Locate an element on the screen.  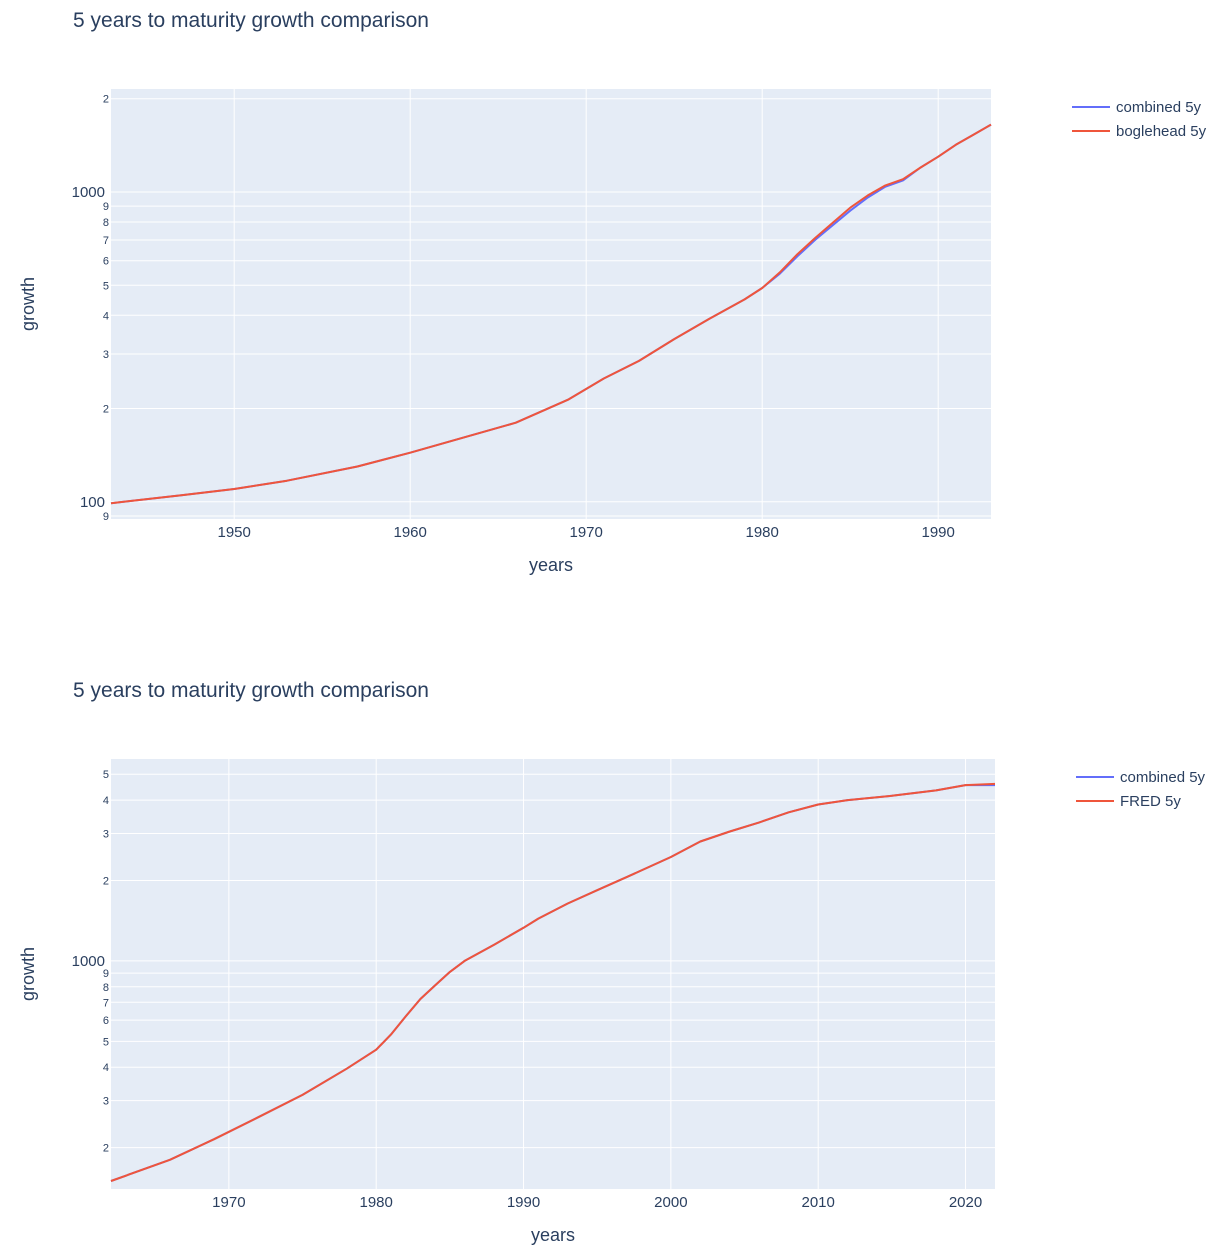
x-tick-label: 2020 is located at coordinates (965, 1202).